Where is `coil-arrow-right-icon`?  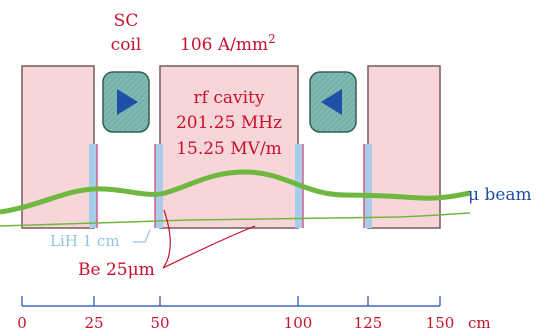
coil-arrow-right-icon is located at coordinates (127, 102).